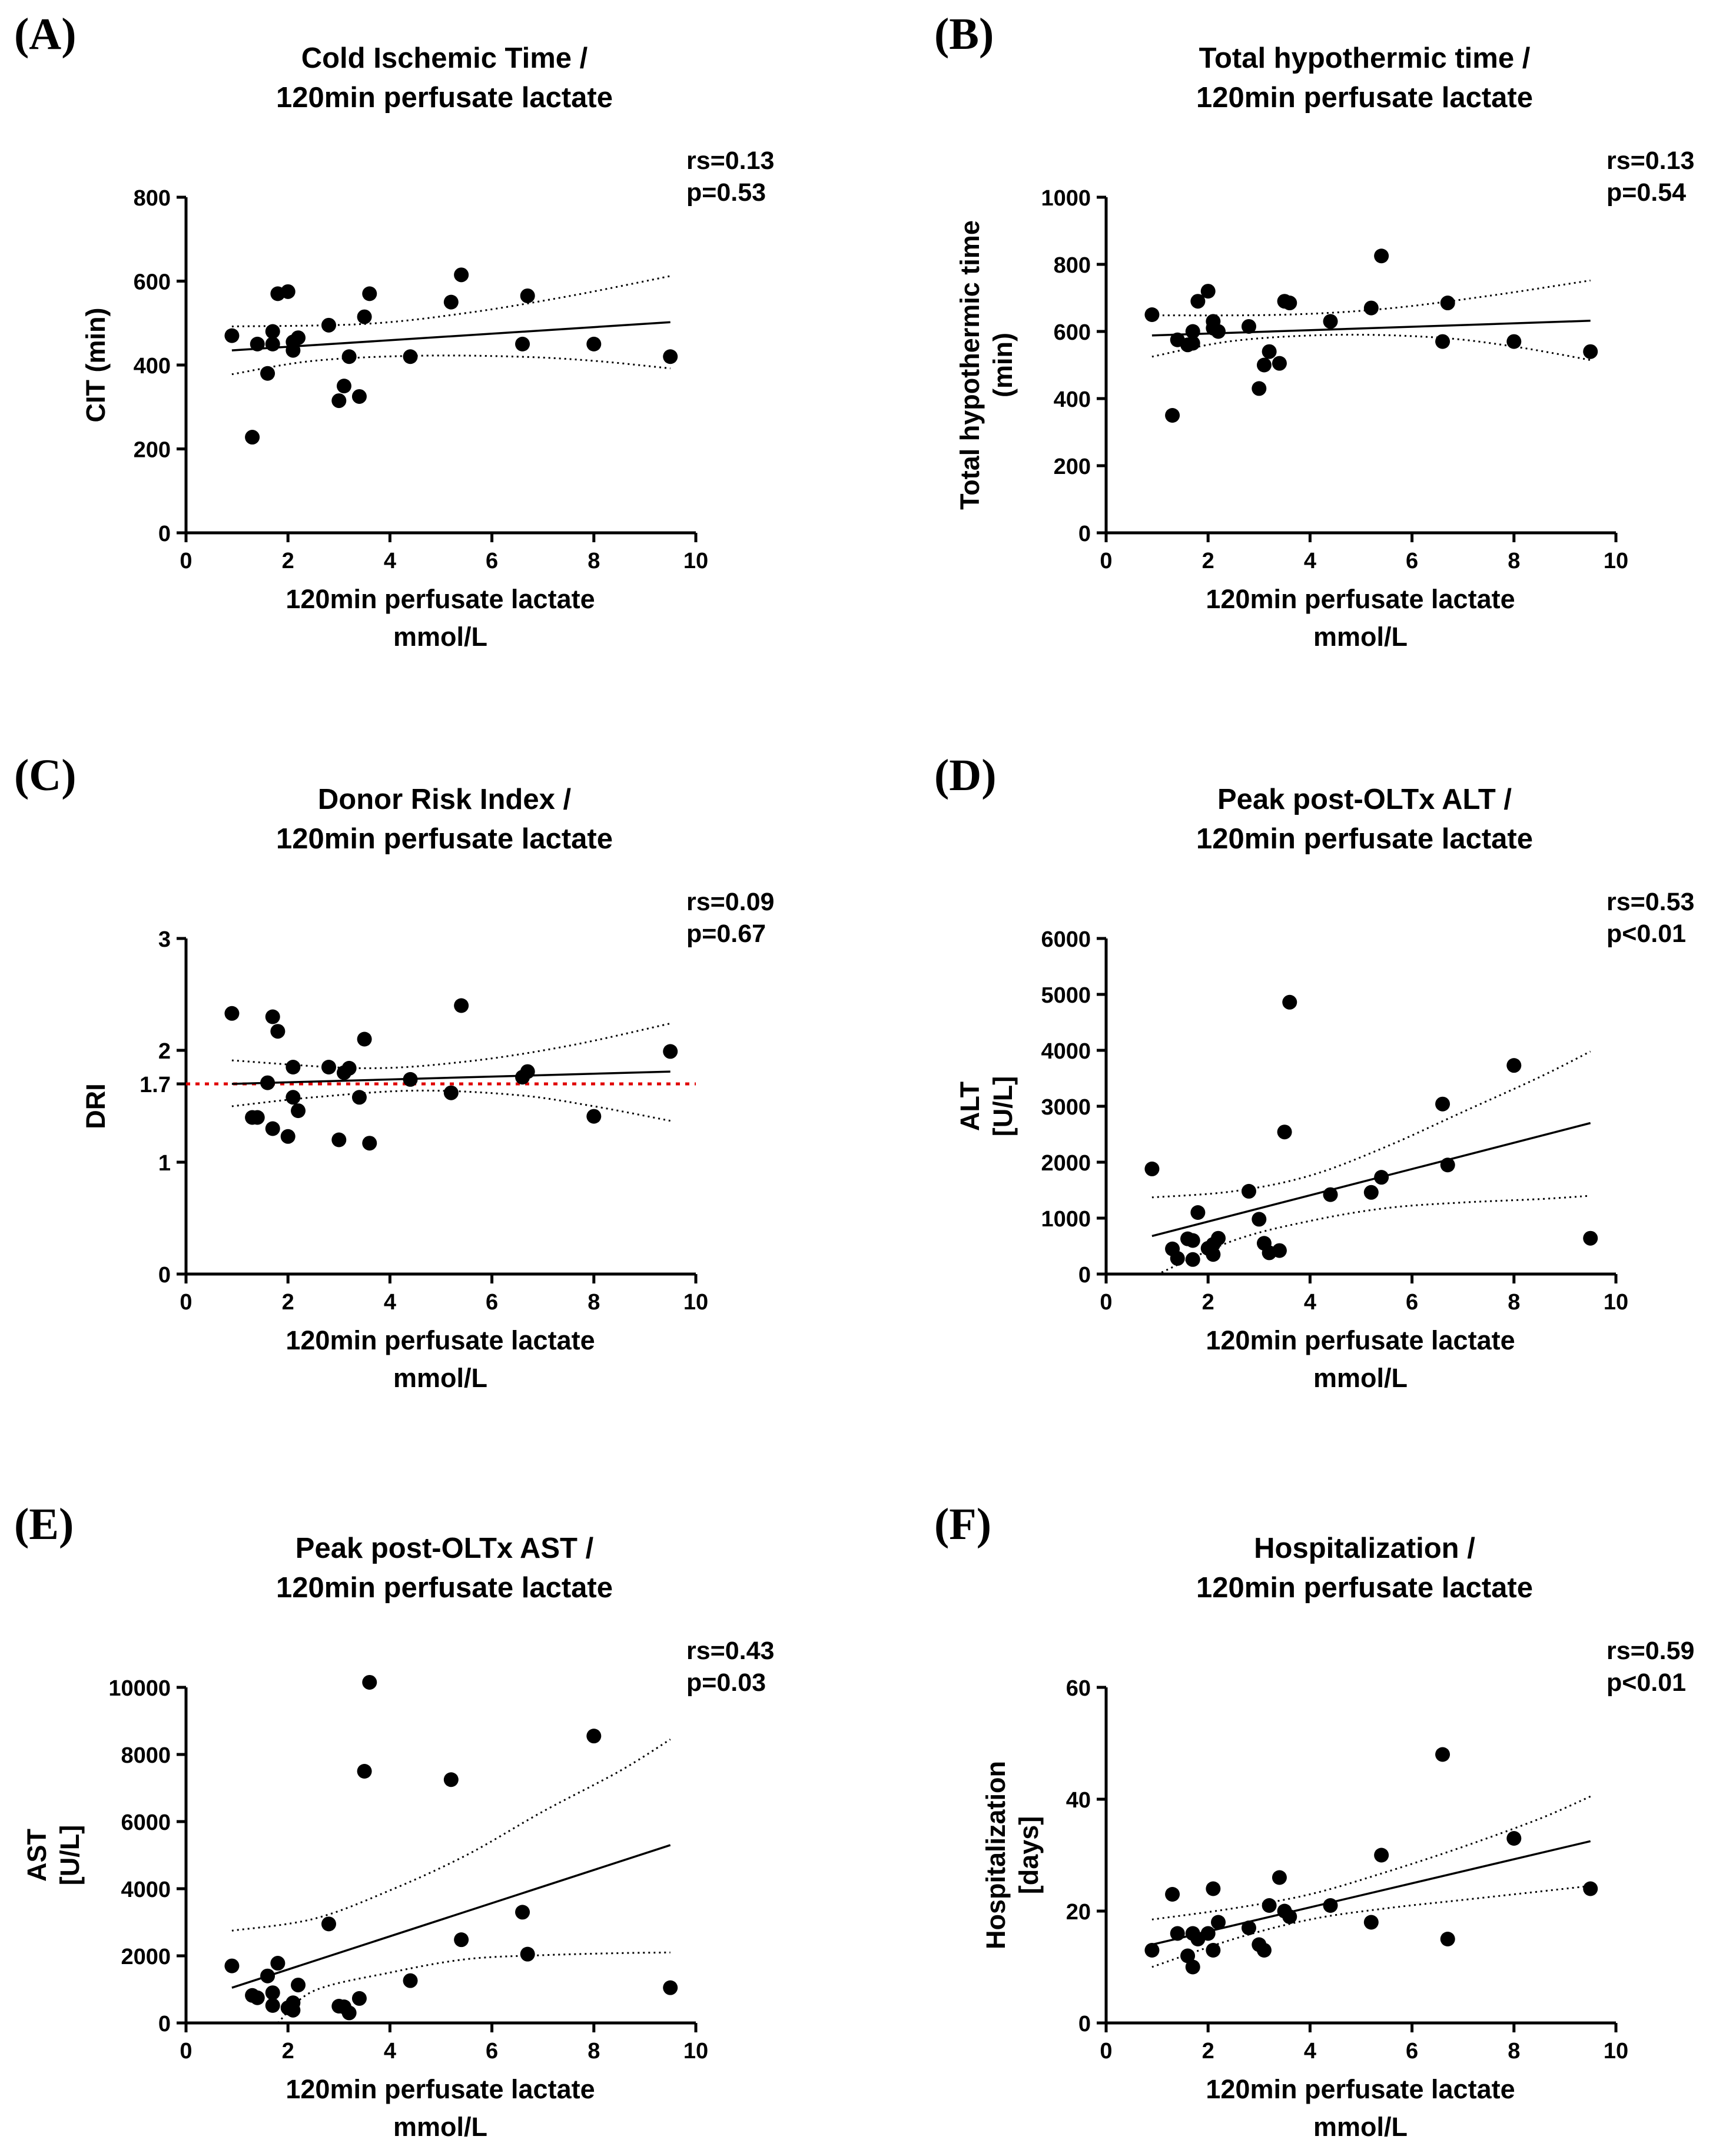 The image size is (1716, 2156). Describe the element at coordinates (1078, 1688) in the screenshot. I see `y-tick-label: 60` at that location.